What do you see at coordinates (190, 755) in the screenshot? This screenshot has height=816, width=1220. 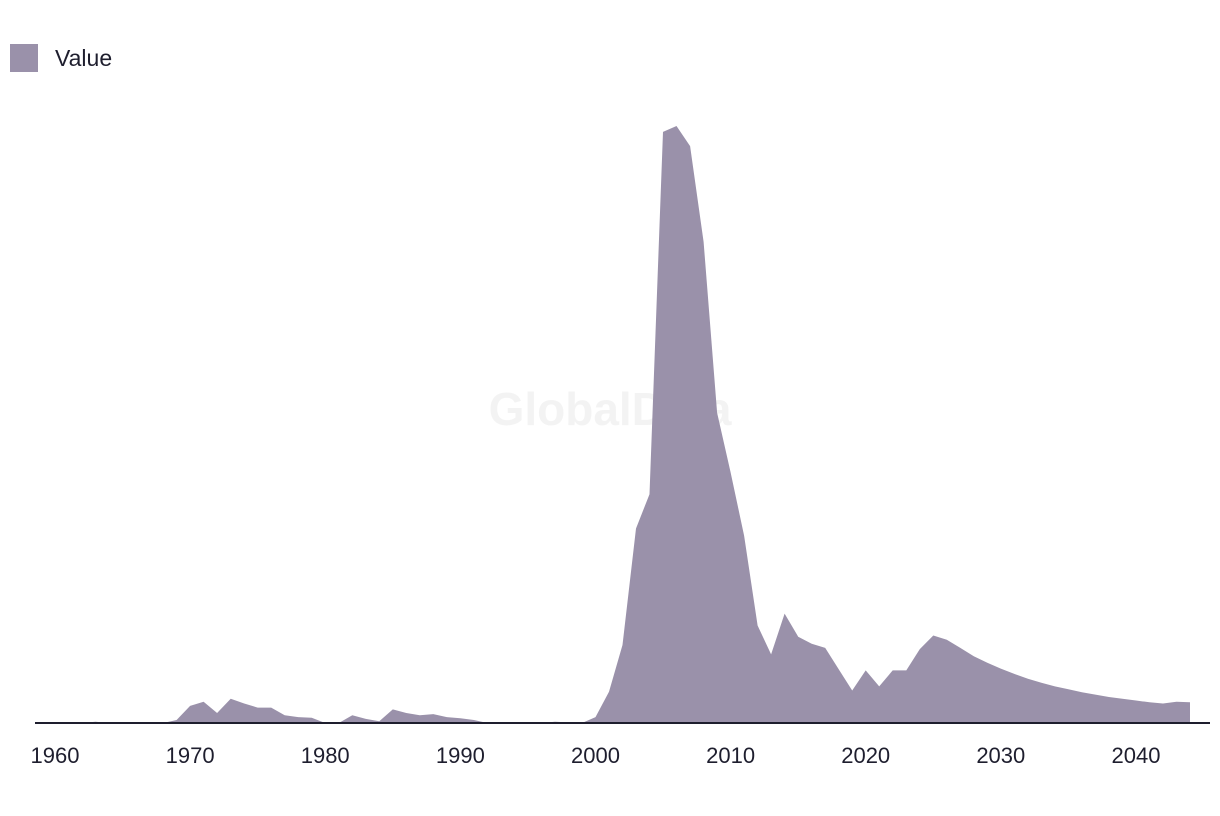 I see `x-tick-label: 1970` at bounding box center [190, 755].